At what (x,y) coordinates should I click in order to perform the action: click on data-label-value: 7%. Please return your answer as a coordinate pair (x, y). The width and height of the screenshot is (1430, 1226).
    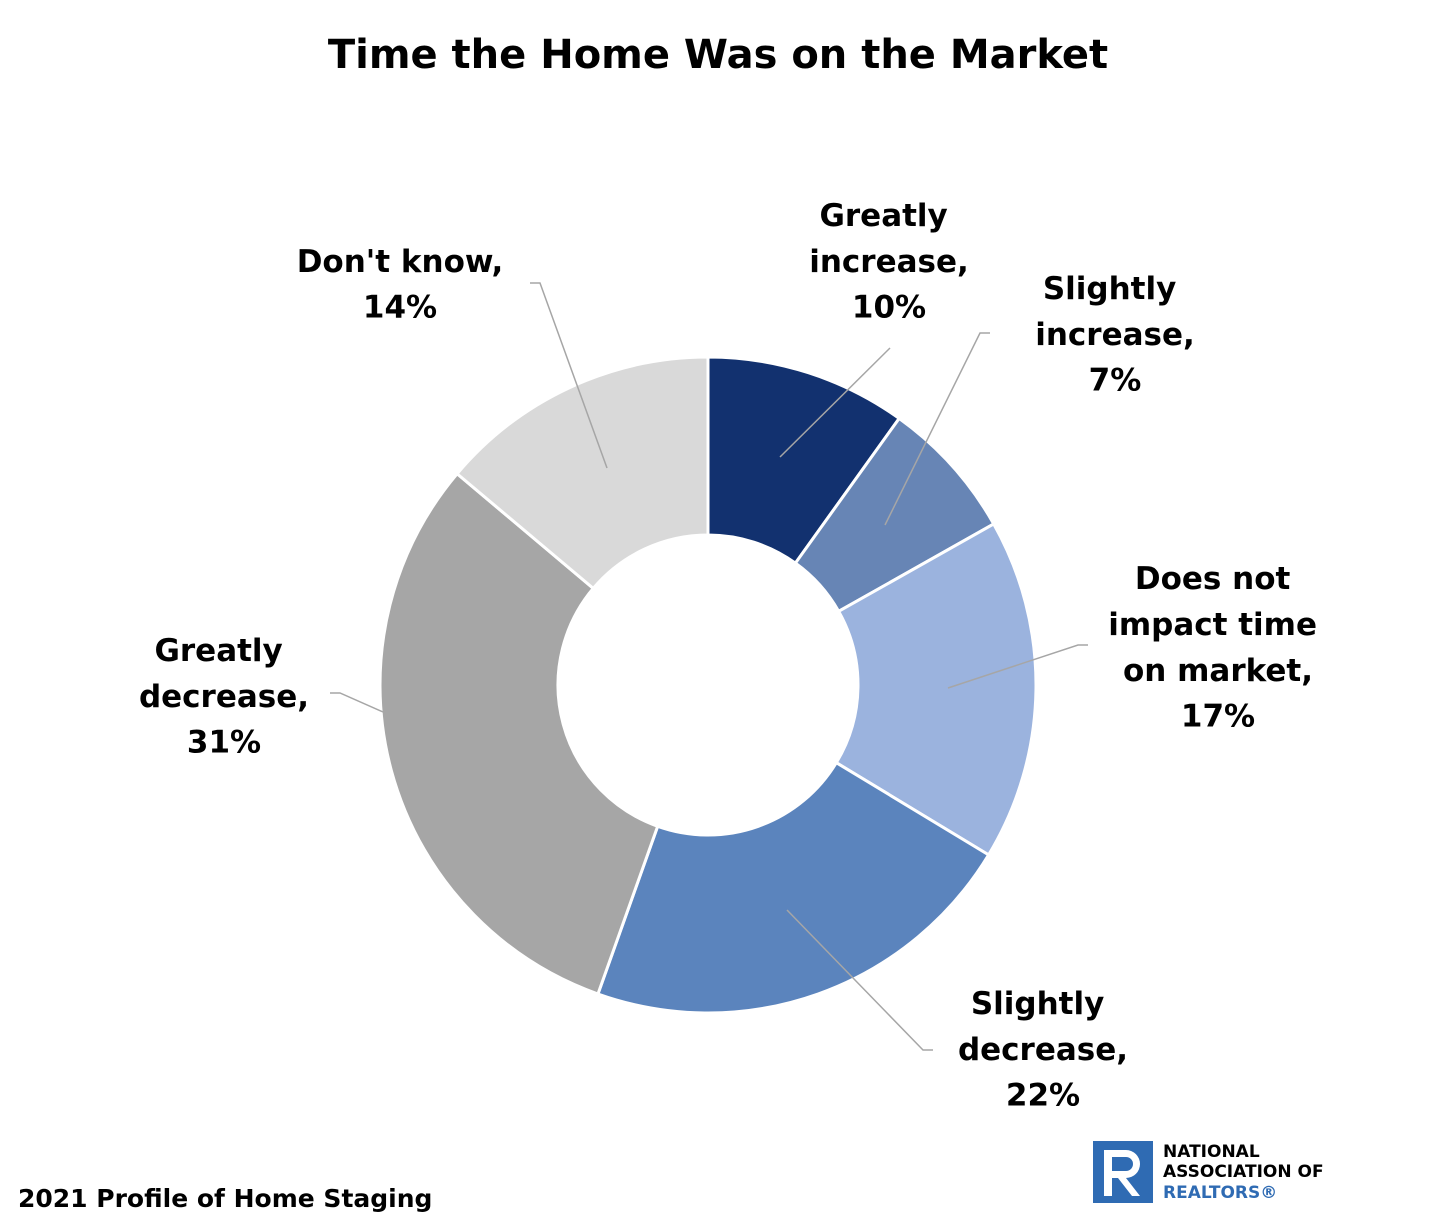
    Looking at the image, I should click on (1115, 381).